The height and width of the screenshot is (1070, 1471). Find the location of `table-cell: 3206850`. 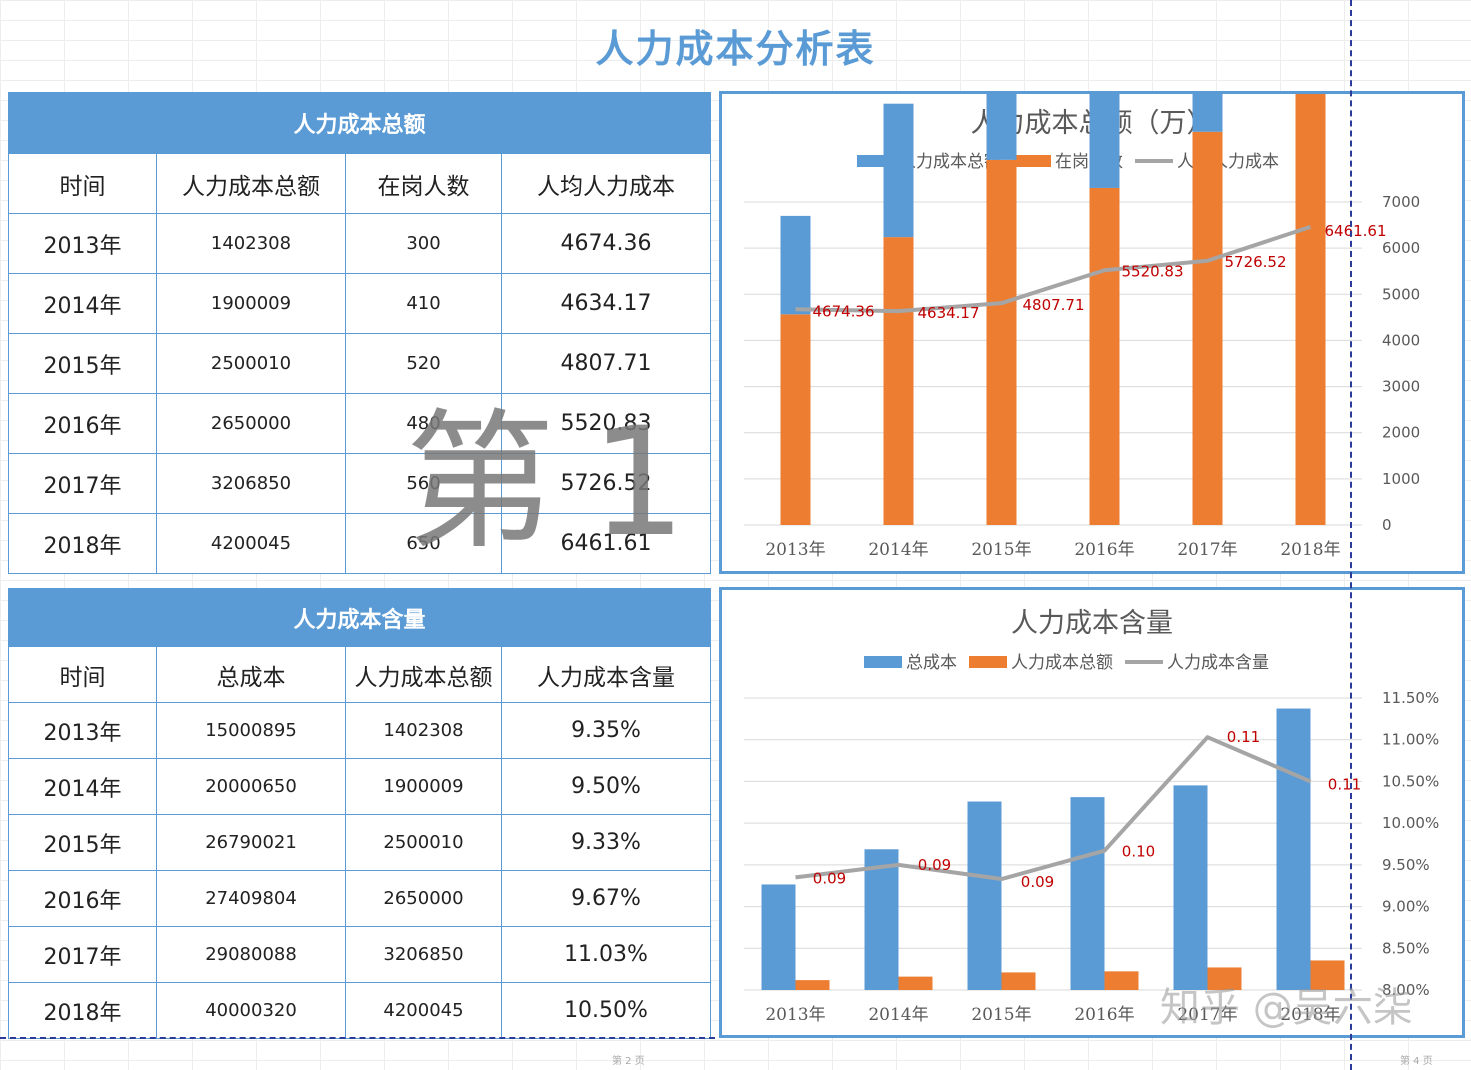

table-cell: 3206850 is located at coordinates (251, 483).